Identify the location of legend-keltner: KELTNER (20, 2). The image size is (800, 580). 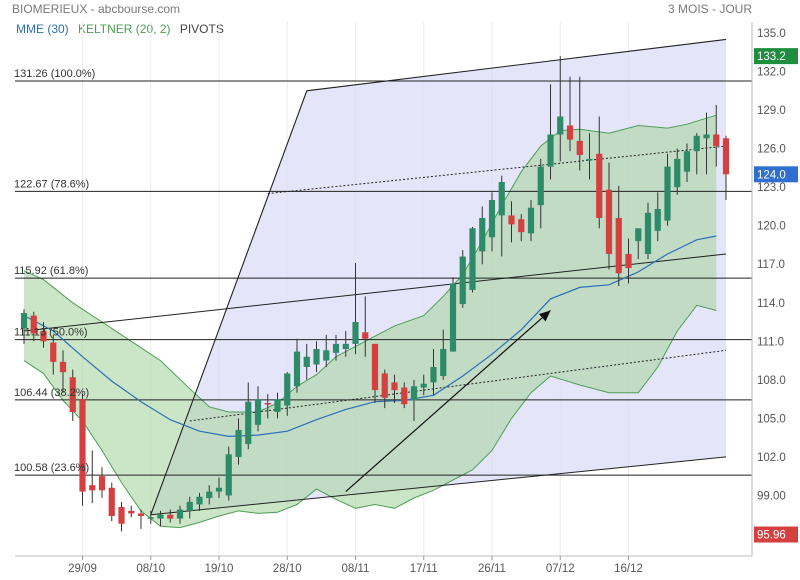
(124, 29).